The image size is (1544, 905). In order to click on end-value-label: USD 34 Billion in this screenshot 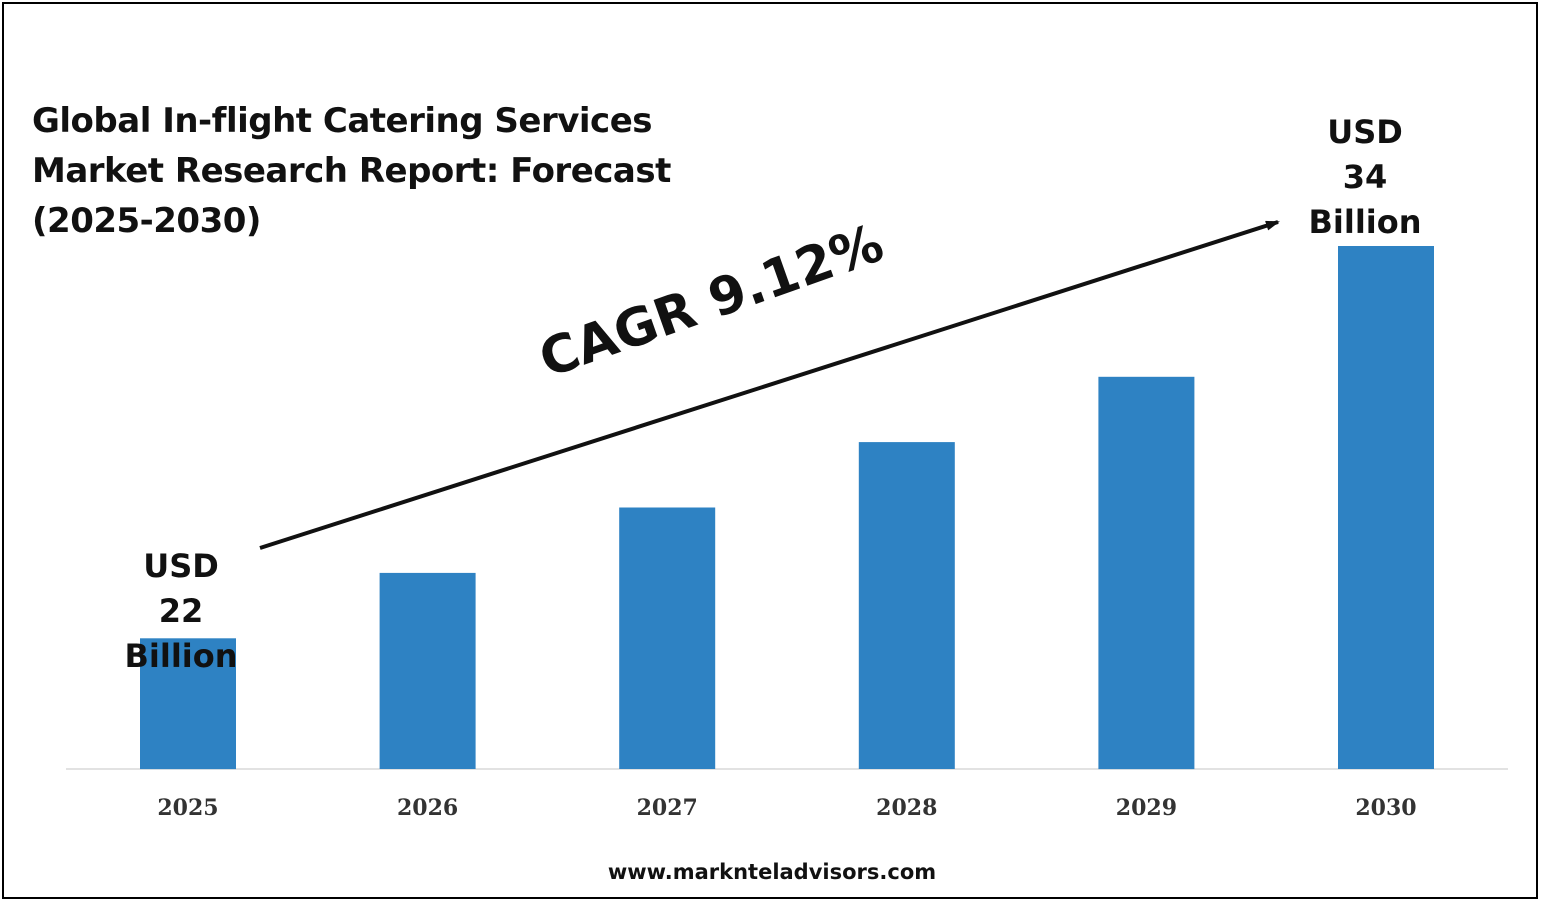, I will do `click(1365, 177)`.